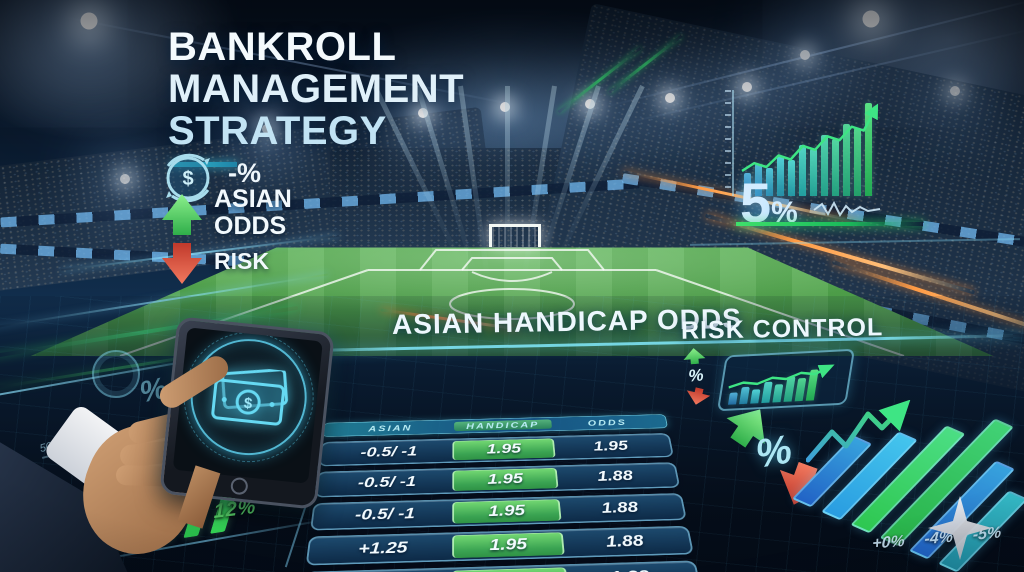 This screenshot has height=572, width=1024. Describe the element at coordinates (390, 428) in the screenshot. I see `column-header-asian: ASIAN` at that location.